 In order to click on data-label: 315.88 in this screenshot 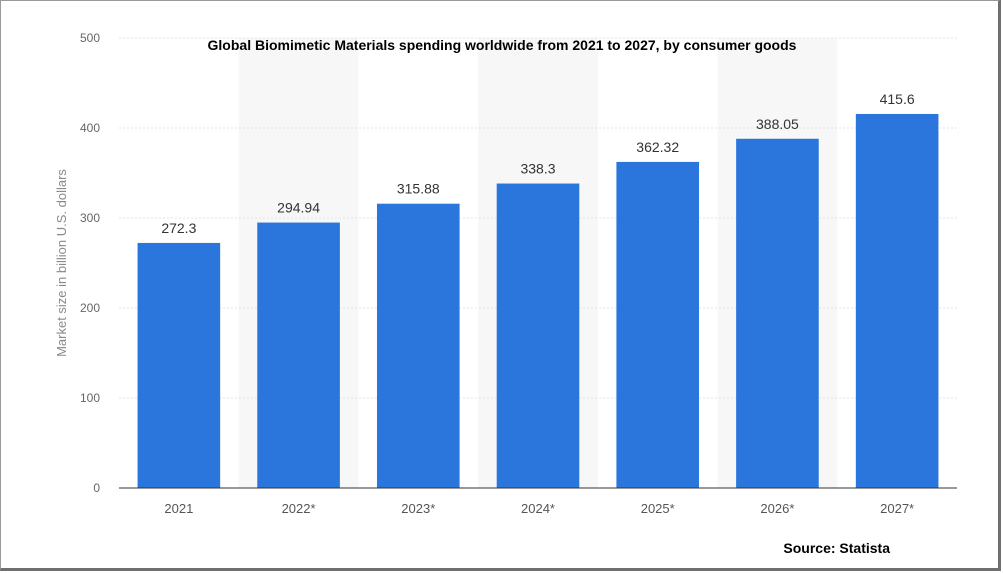, I will do `click(418, 189)`.